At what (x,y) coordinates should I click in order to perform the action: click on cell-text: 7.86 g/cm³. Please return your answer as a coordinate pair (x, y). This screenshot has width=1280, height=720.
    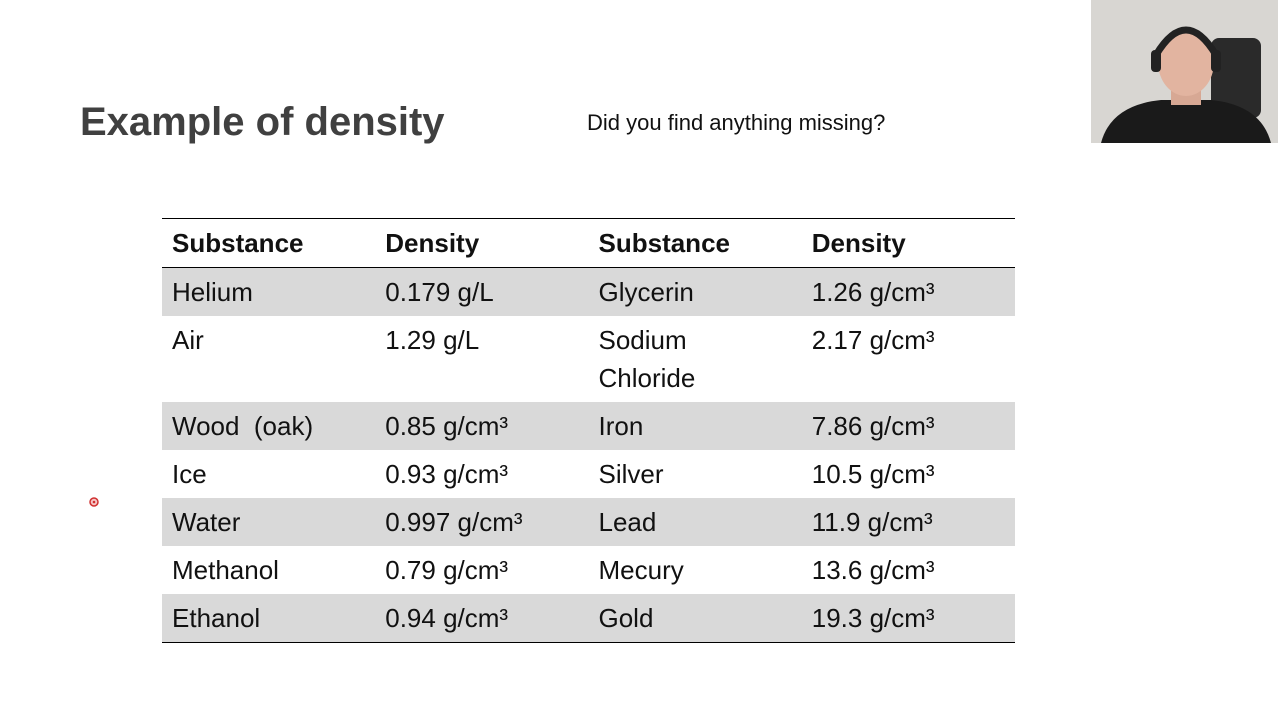
    Looking at the image, I should click on (873, 426).